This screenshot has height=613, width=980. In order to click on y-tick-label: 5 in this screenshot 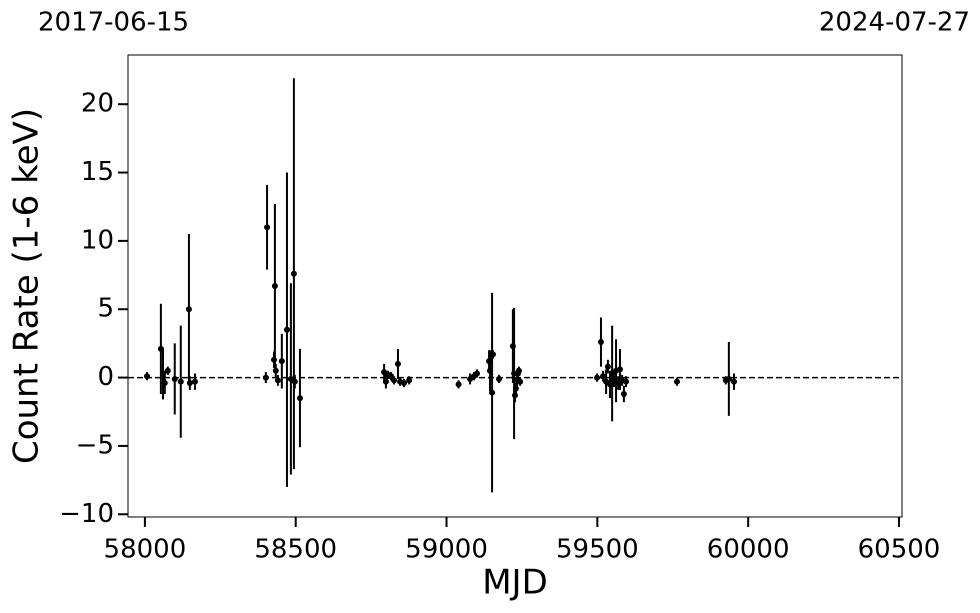, I will do `click(105, 309)`.